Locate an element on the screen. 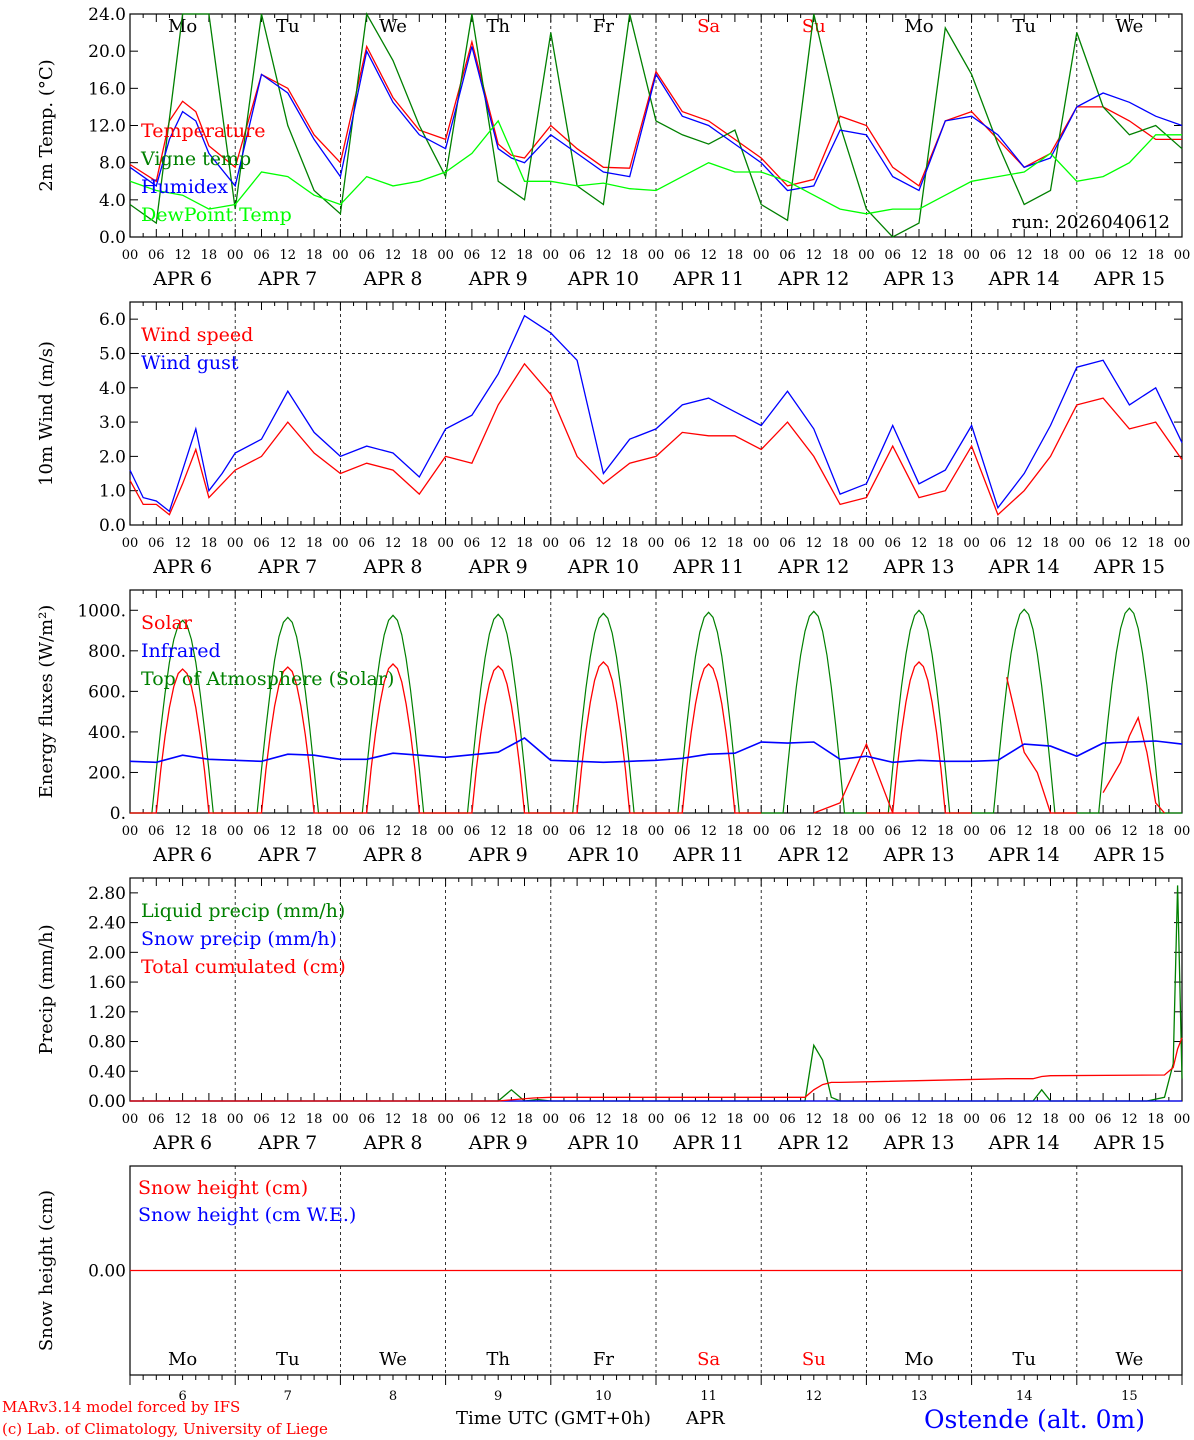 The image size is (1194, 1440). day-name-label: Mo is located at coordinates (918, 26).